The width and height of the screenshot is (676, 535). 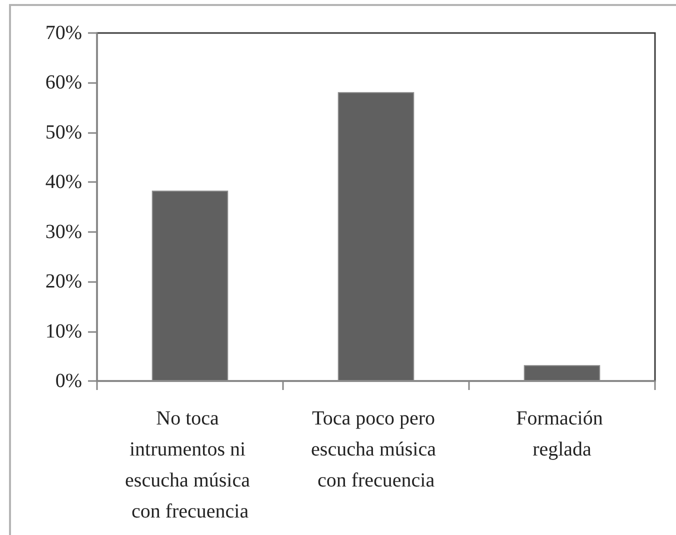 I want to click on y-tick-label: 60%, so click(x=63, y=83).